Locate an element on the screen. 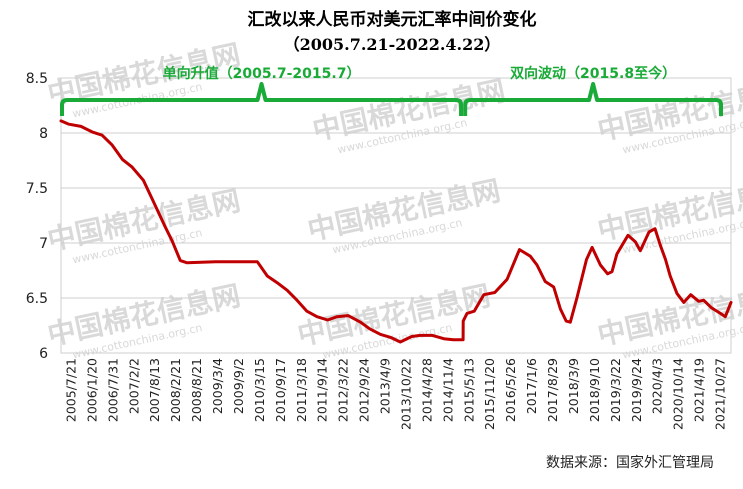 The image size is (743, 489). x-tick-label: 2017/8/29 is located at coordinates (552, 390).